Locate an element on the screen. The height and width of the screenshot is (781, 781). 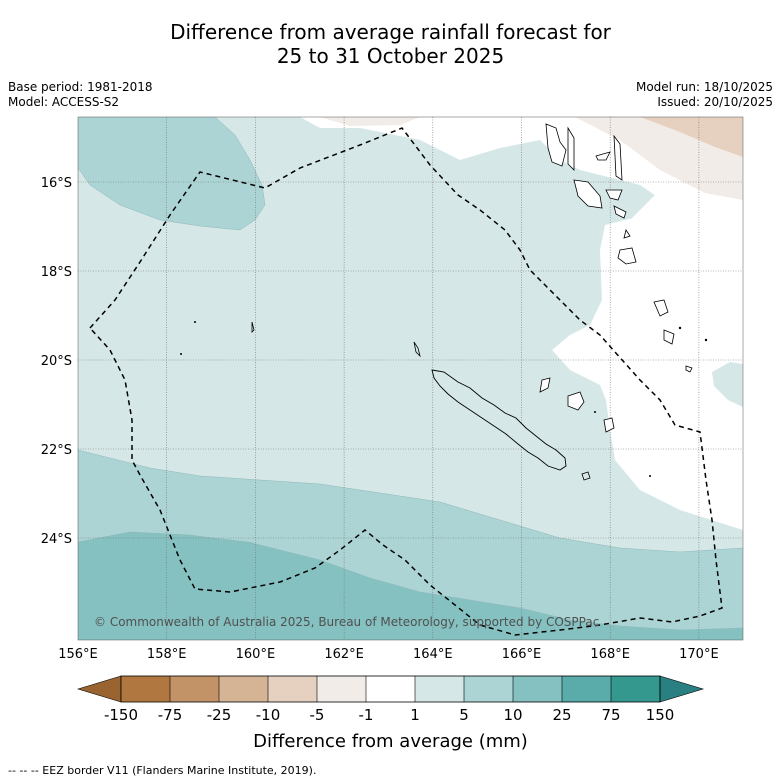
latitude-labels: 16°S 18°S 20°S 22°S 24°S is located at coordinates (56, 361).